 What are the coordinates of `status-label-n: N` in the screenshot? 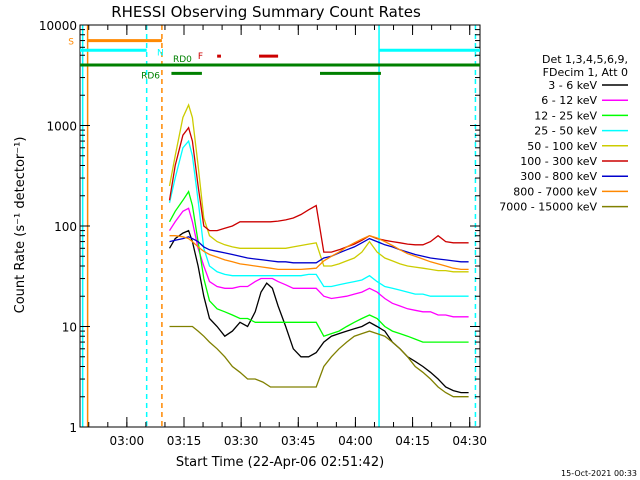 It's located at (160, 53).